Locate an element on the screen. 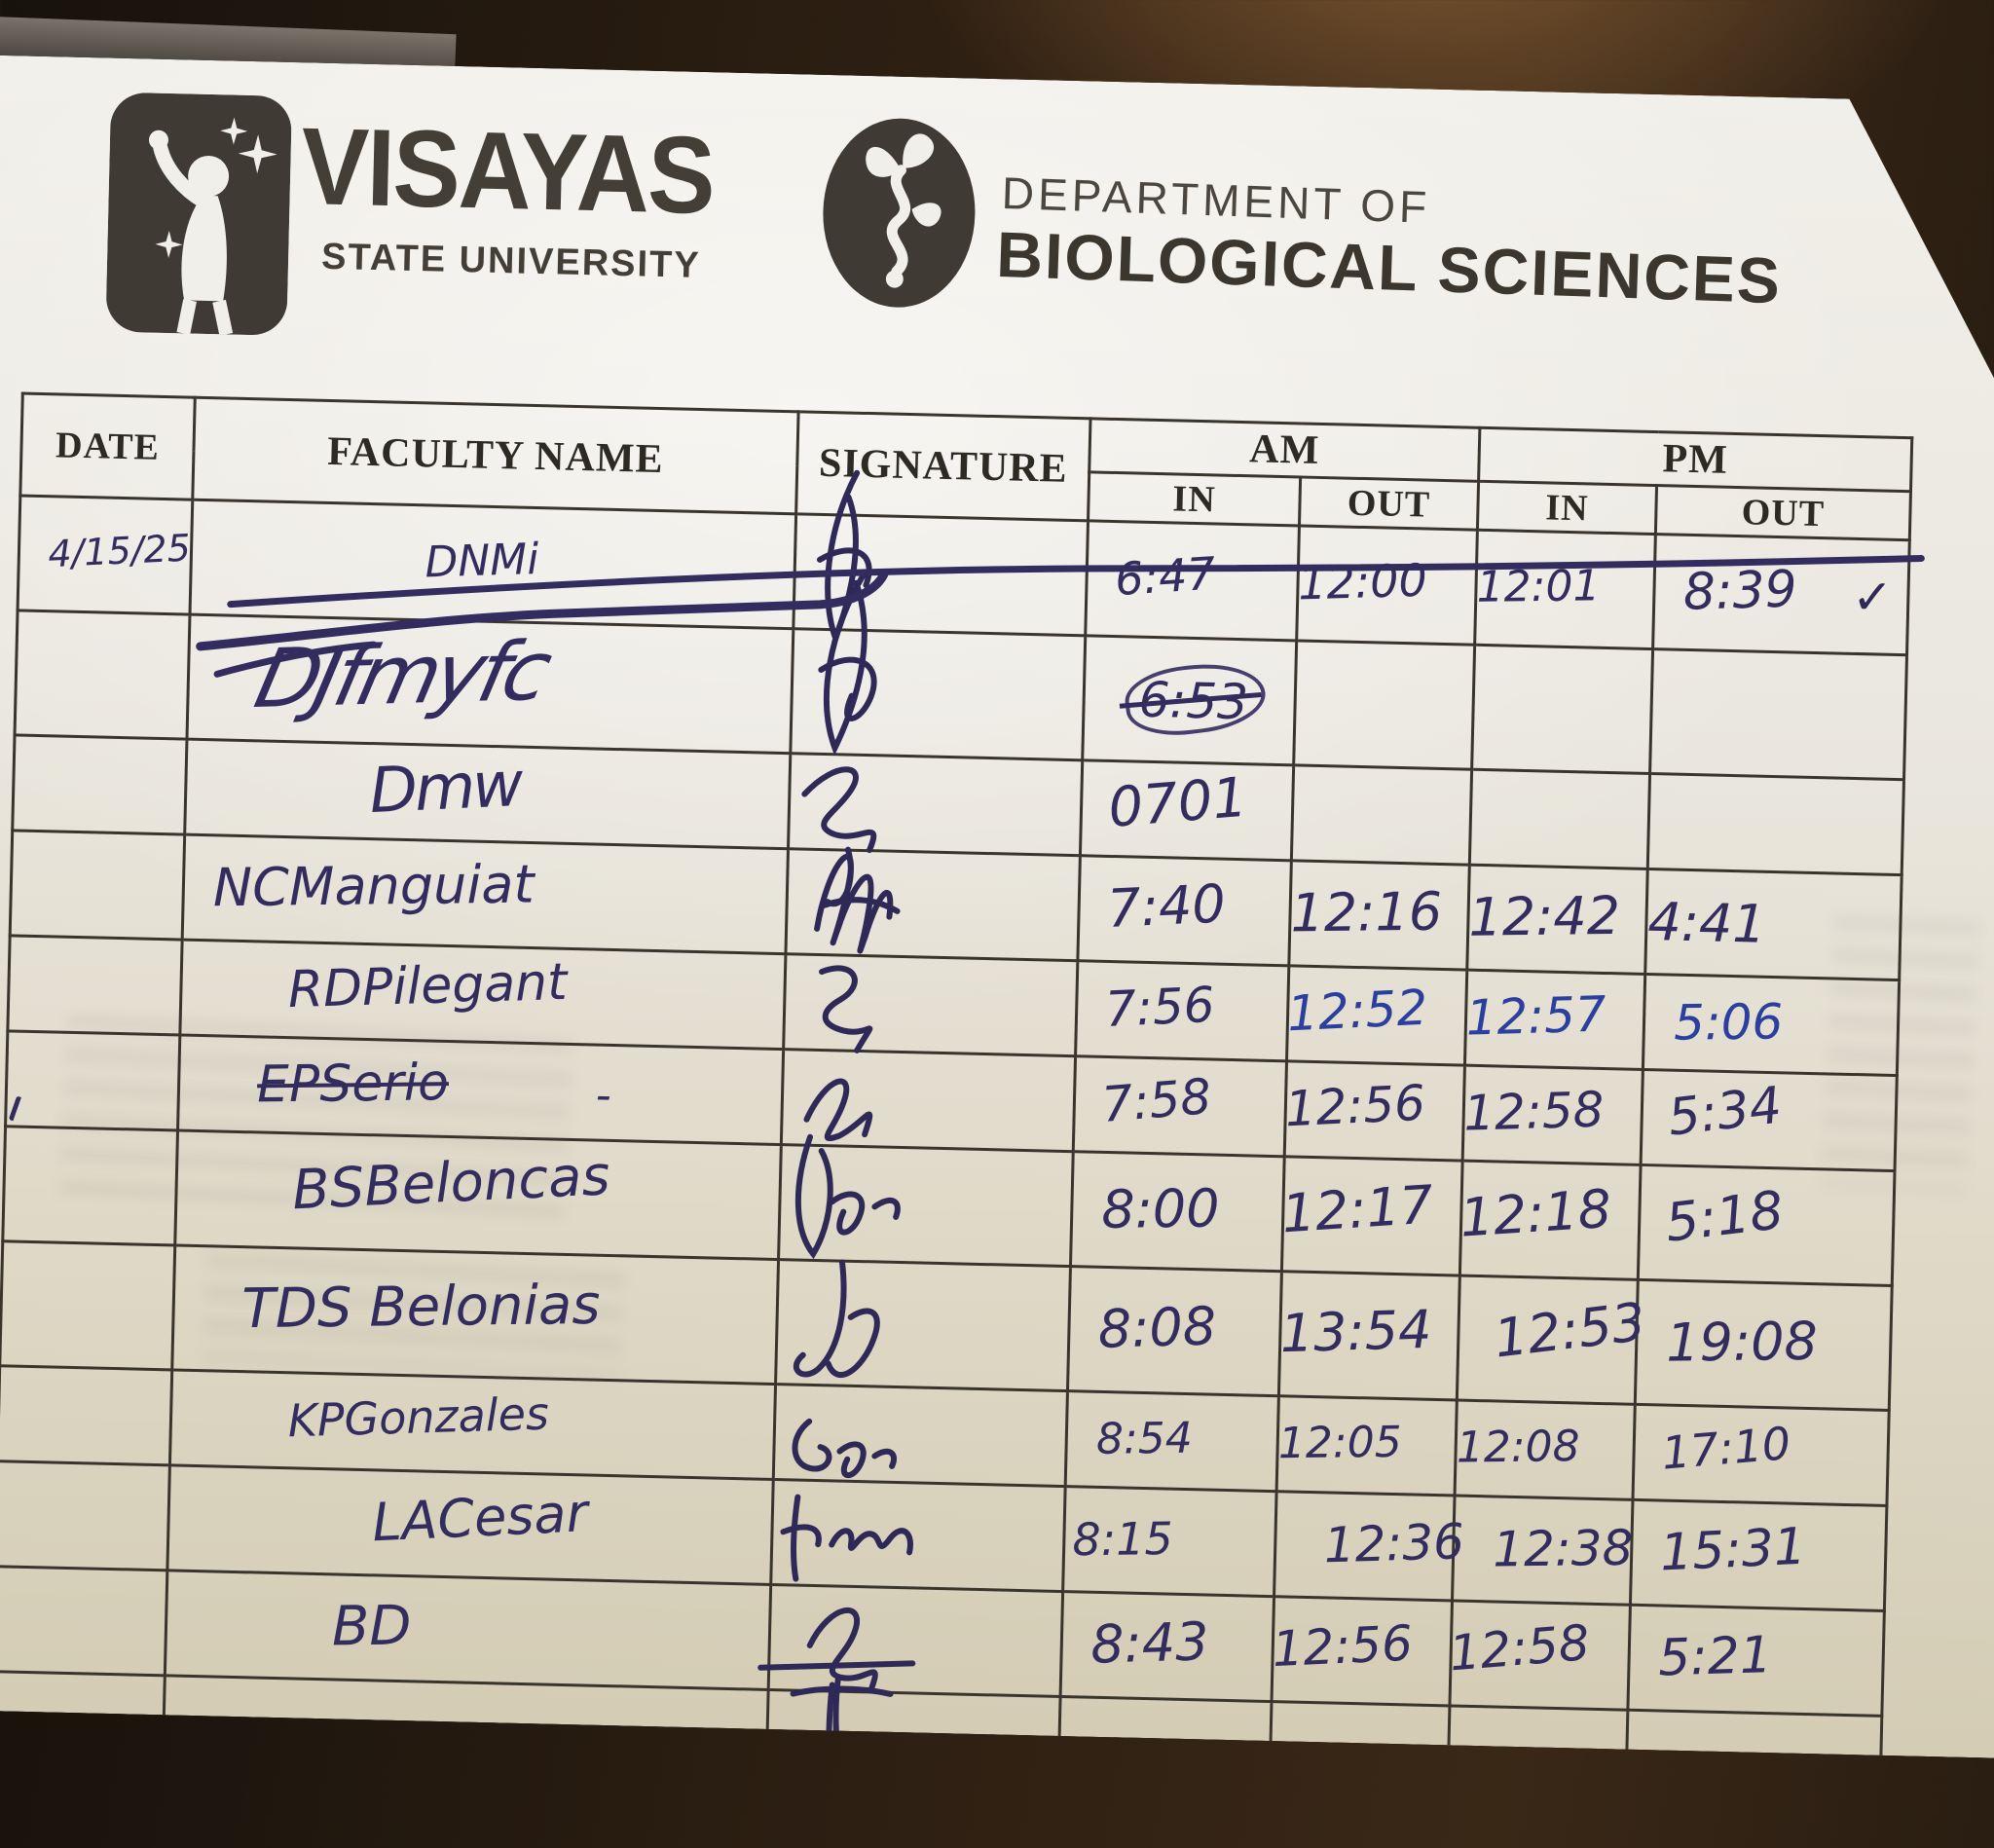  faculty-name: Dmw is located at coordinates (445, 788).